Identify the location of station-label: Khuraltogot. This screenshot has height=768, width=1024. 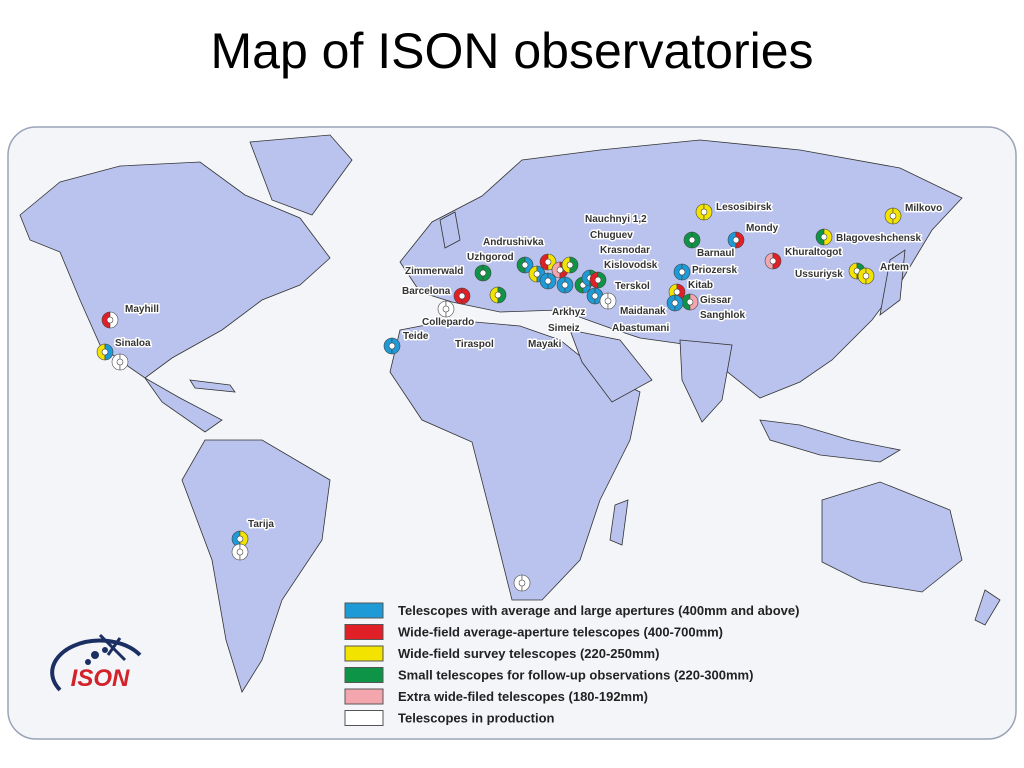
(813, 252).